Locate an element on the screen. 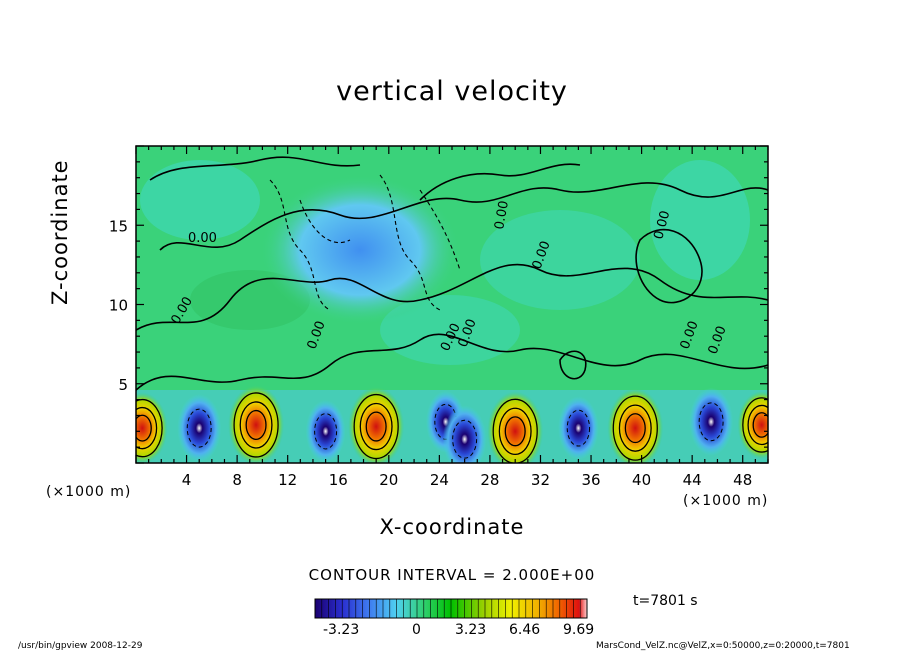 This screenshot has height=654, width=904. x-tick-label-3: 16 is located at coordinates (338, 480).